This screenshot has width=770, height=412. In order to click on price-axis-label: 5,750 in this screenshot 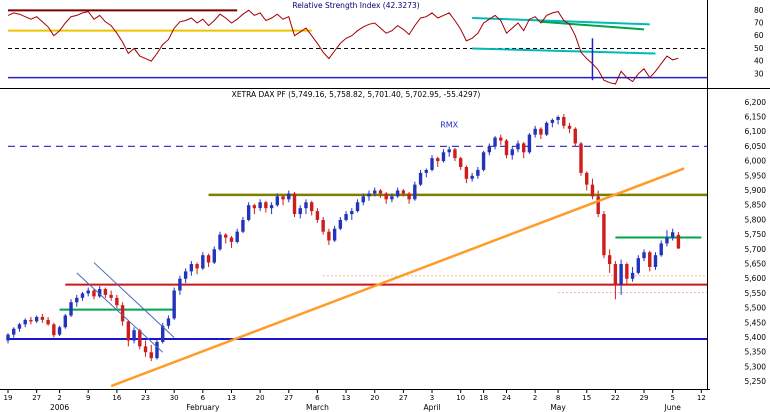, I will do `click(756, 234)`.